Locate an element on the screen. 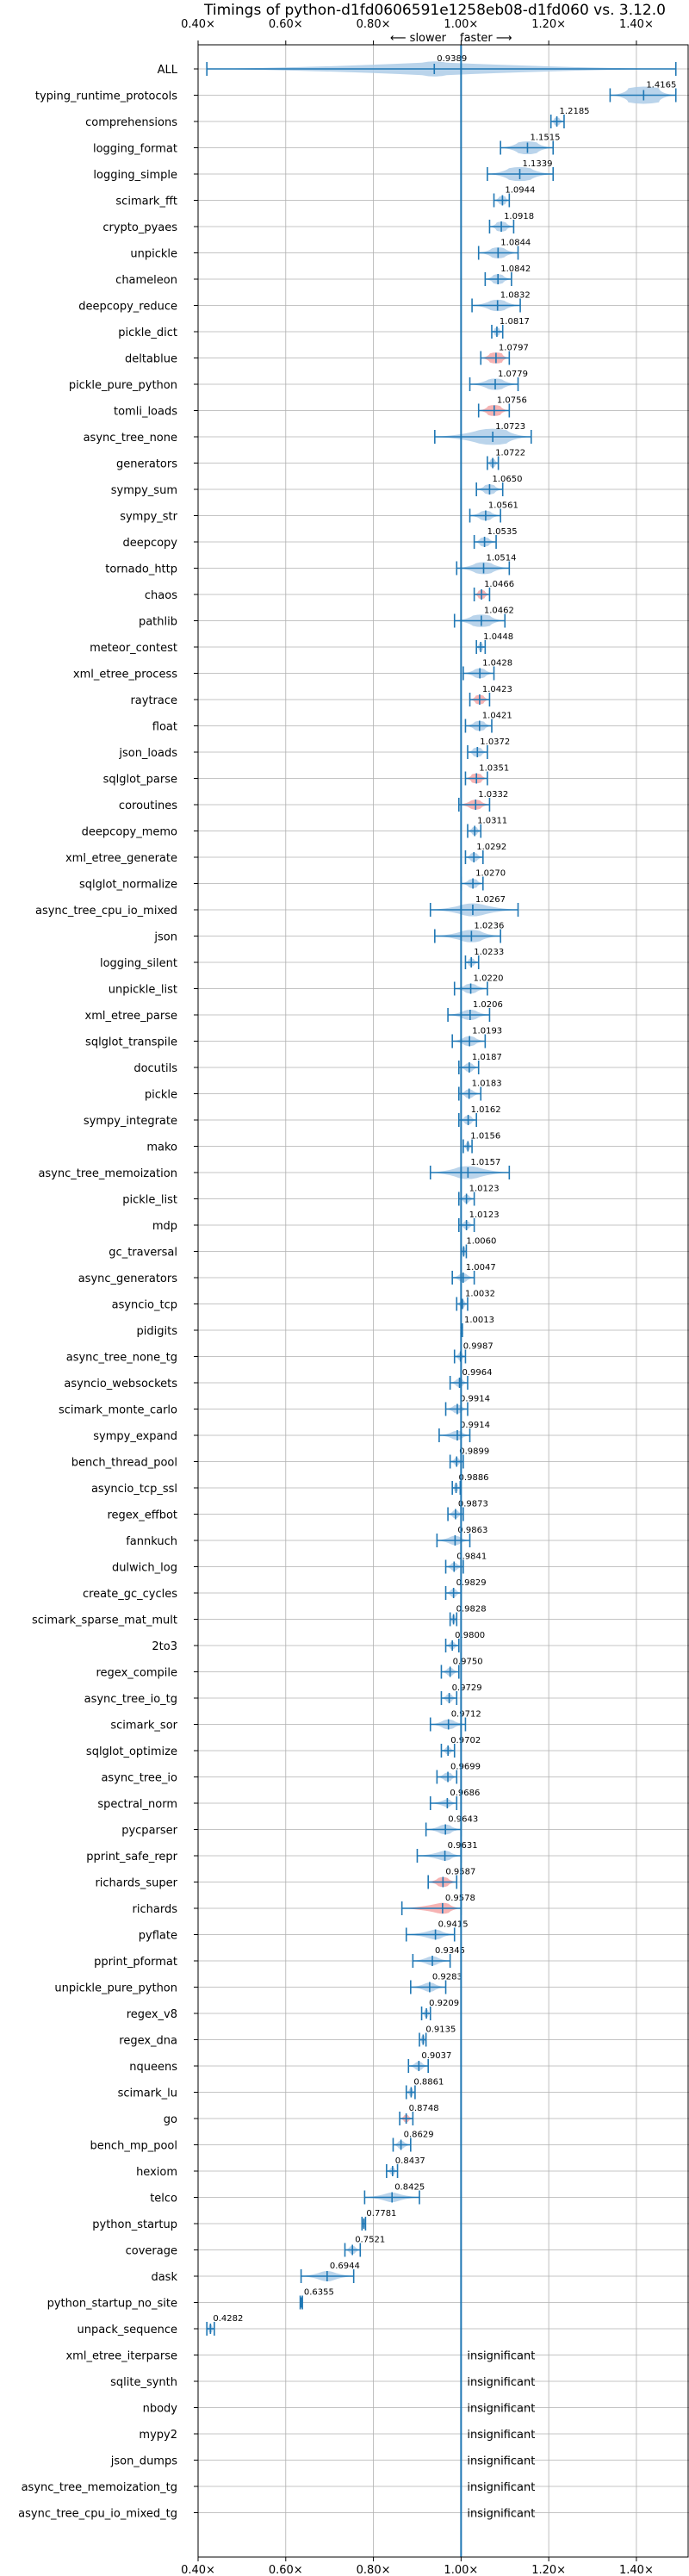 The image size is (689, 2576). benchmark-row: pprint_pformat 0.9345 is located at coordinates (279, 1958).